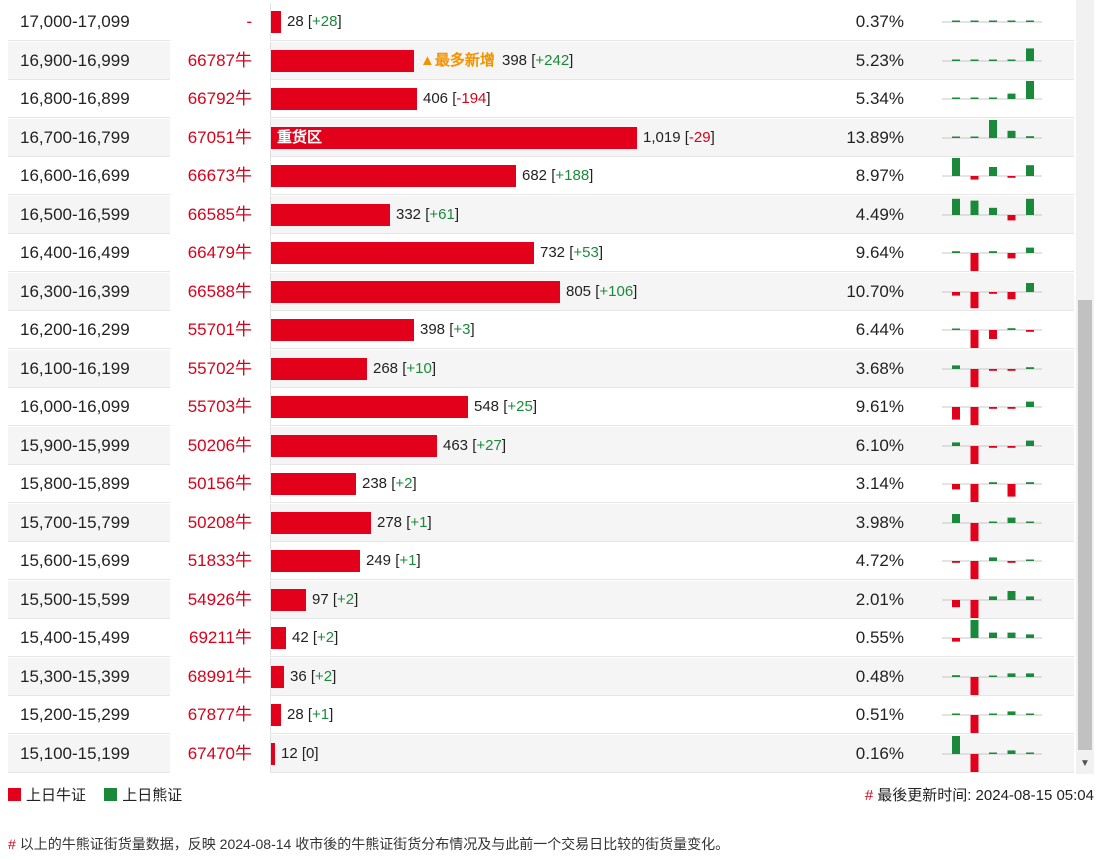 The height and width of the screenshot is (860, 1110). What do you see at coordinates (541, 638) in the screenshot?
I see `table-row: 15,400-15,499 69211牛 42 [+2] 0.55%` at bounding box center [541, 638].